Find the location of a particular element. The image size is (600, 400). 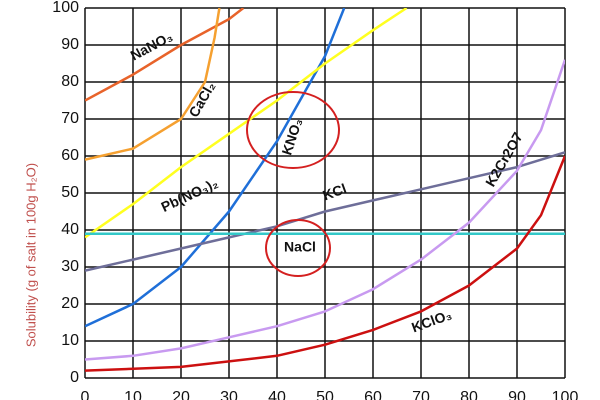

y-axis-title: Solubility (g of salt in 100g H₂O) is located at coordinates (30, 255).